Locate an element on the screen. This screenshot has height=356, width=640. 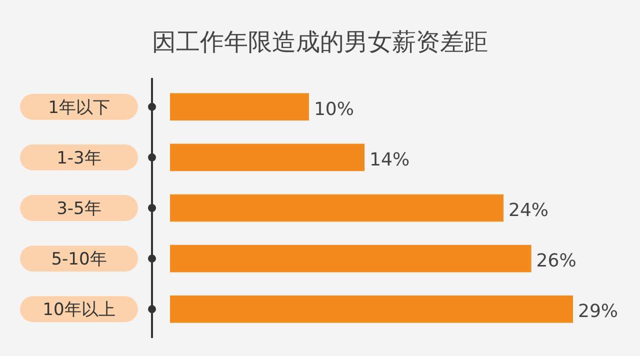
y-tick-label: 3-5年 is located at coordinates (79, 209).